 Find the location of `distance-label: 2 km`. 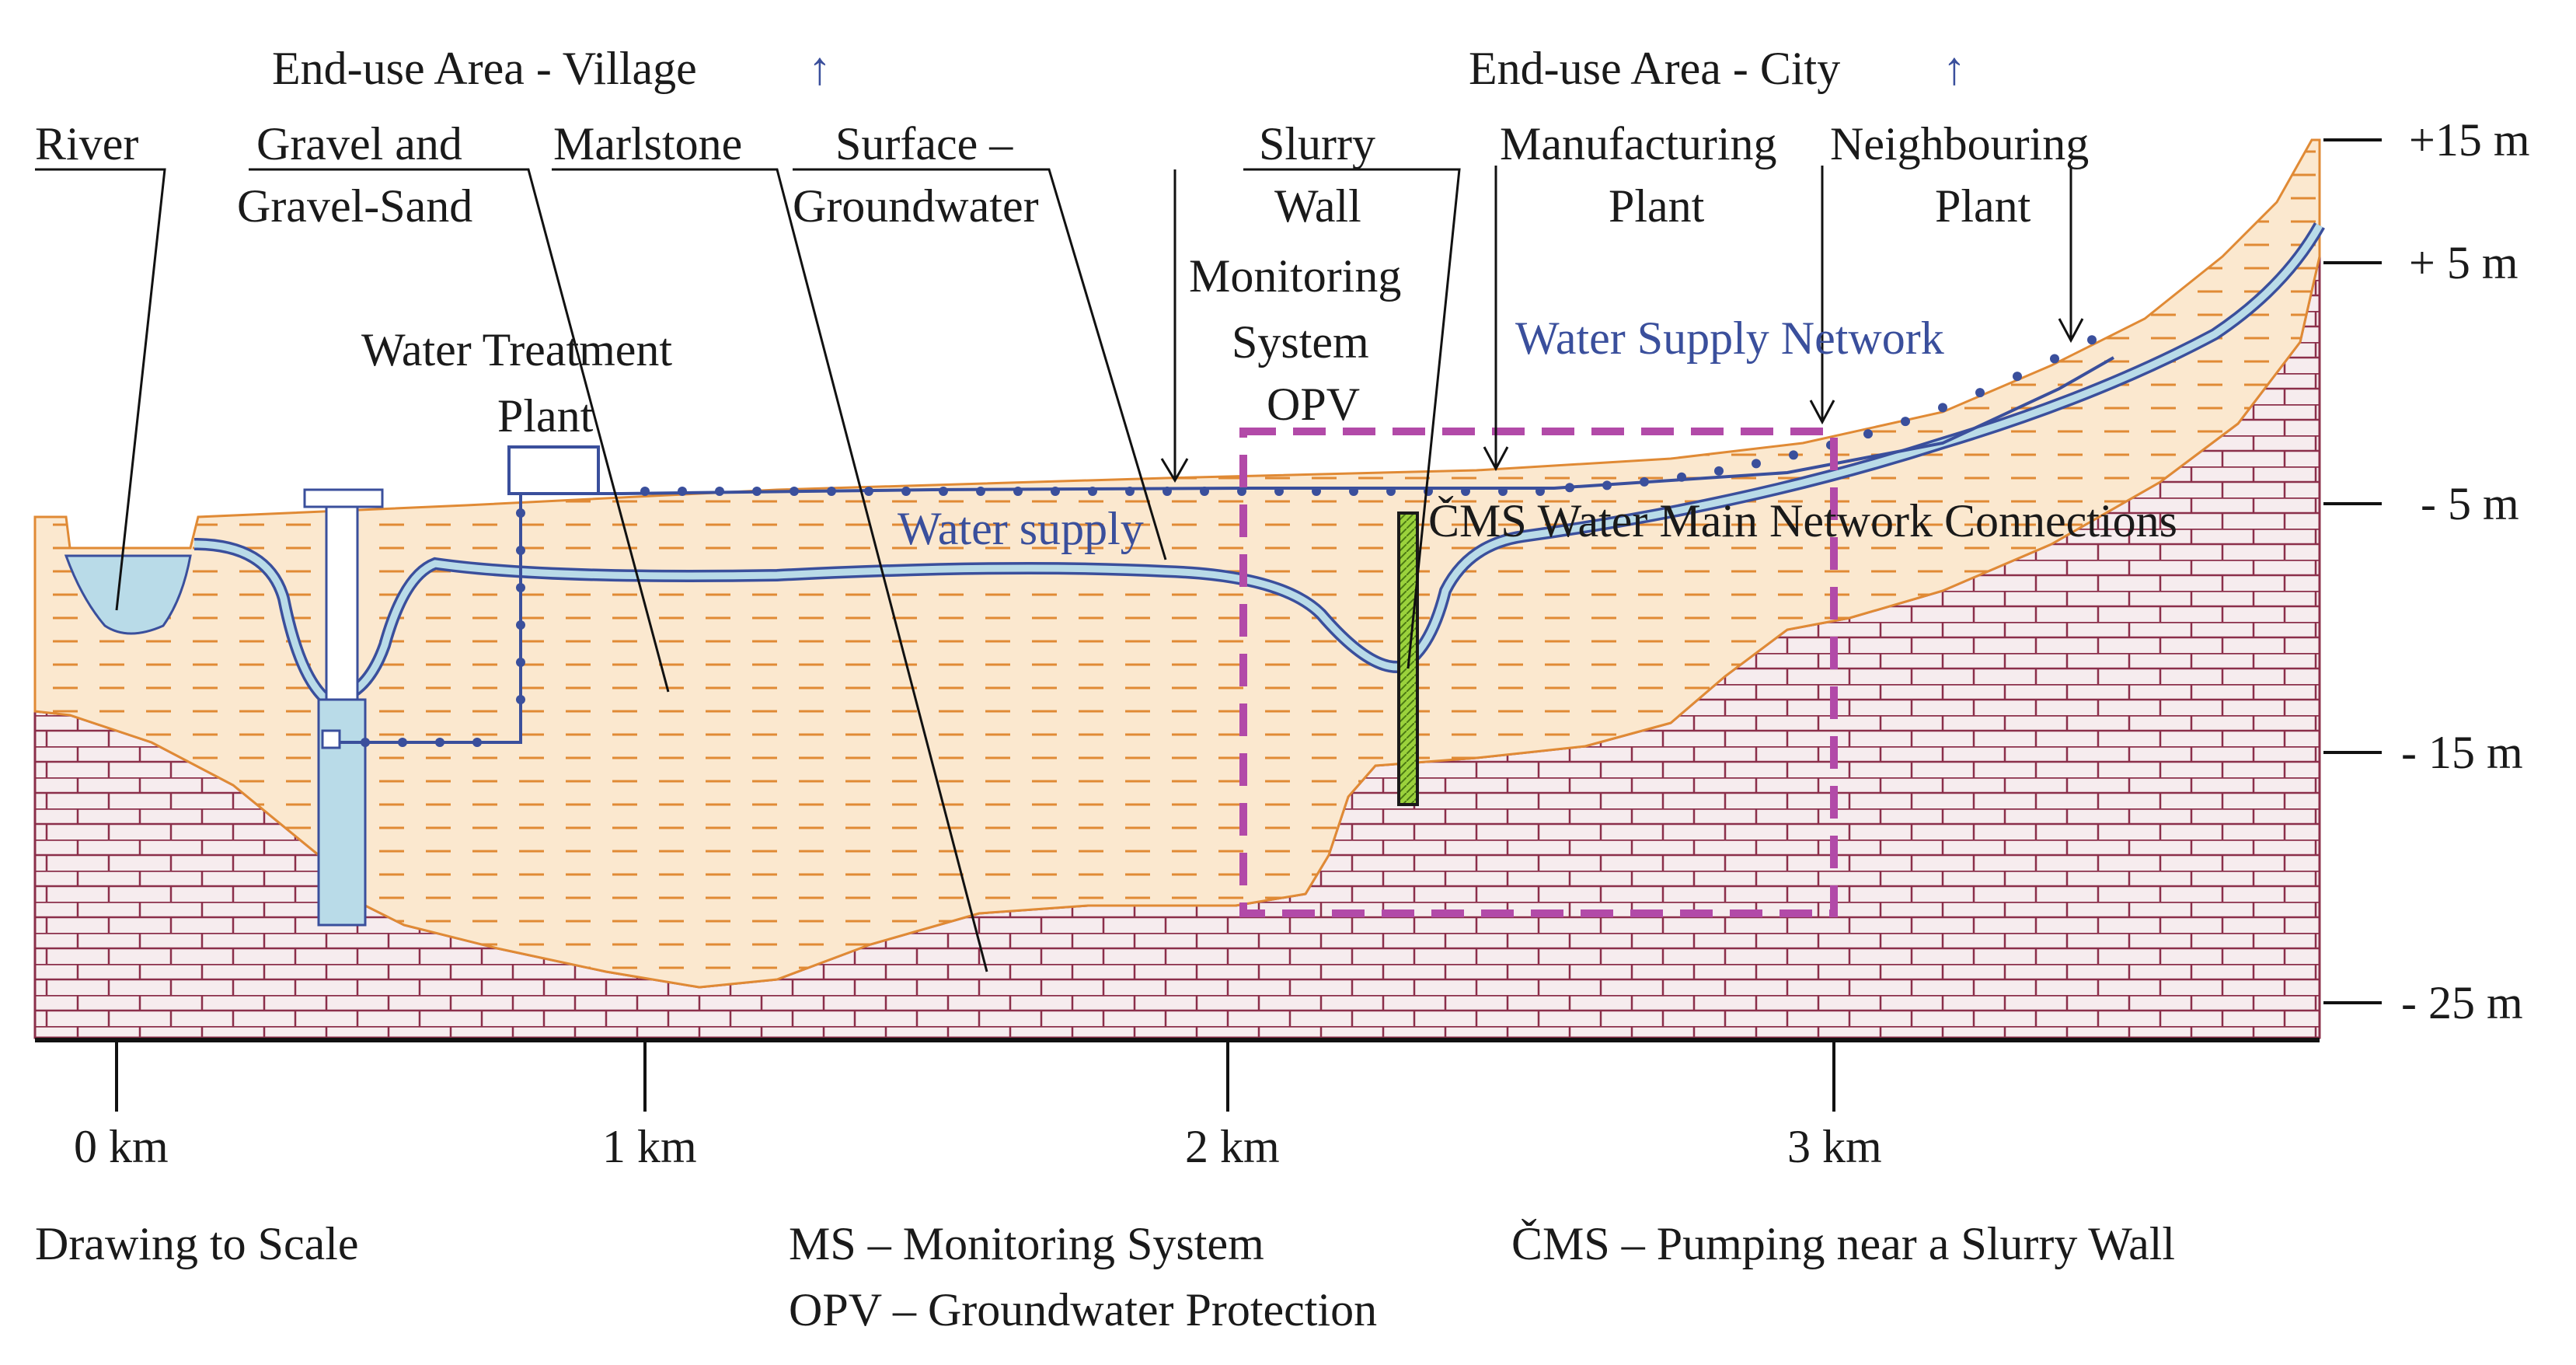

distance-label: 2 km is located at coordinates (1232, 1146).